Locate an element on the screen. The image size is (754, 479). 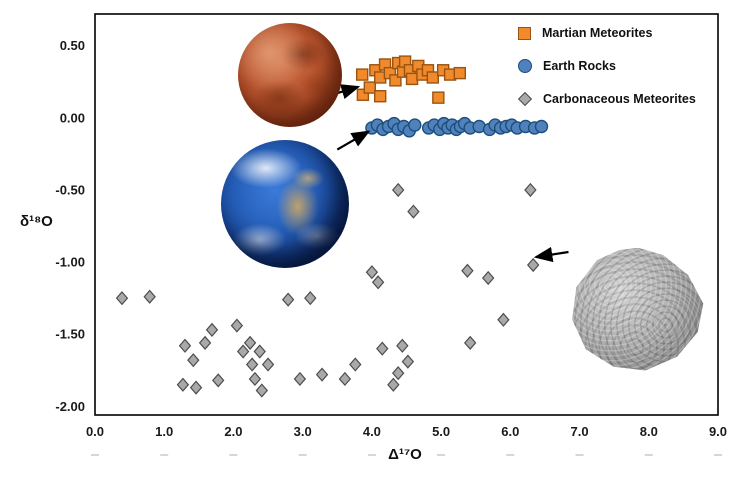
earth-image is located at coordinates (285, 204).